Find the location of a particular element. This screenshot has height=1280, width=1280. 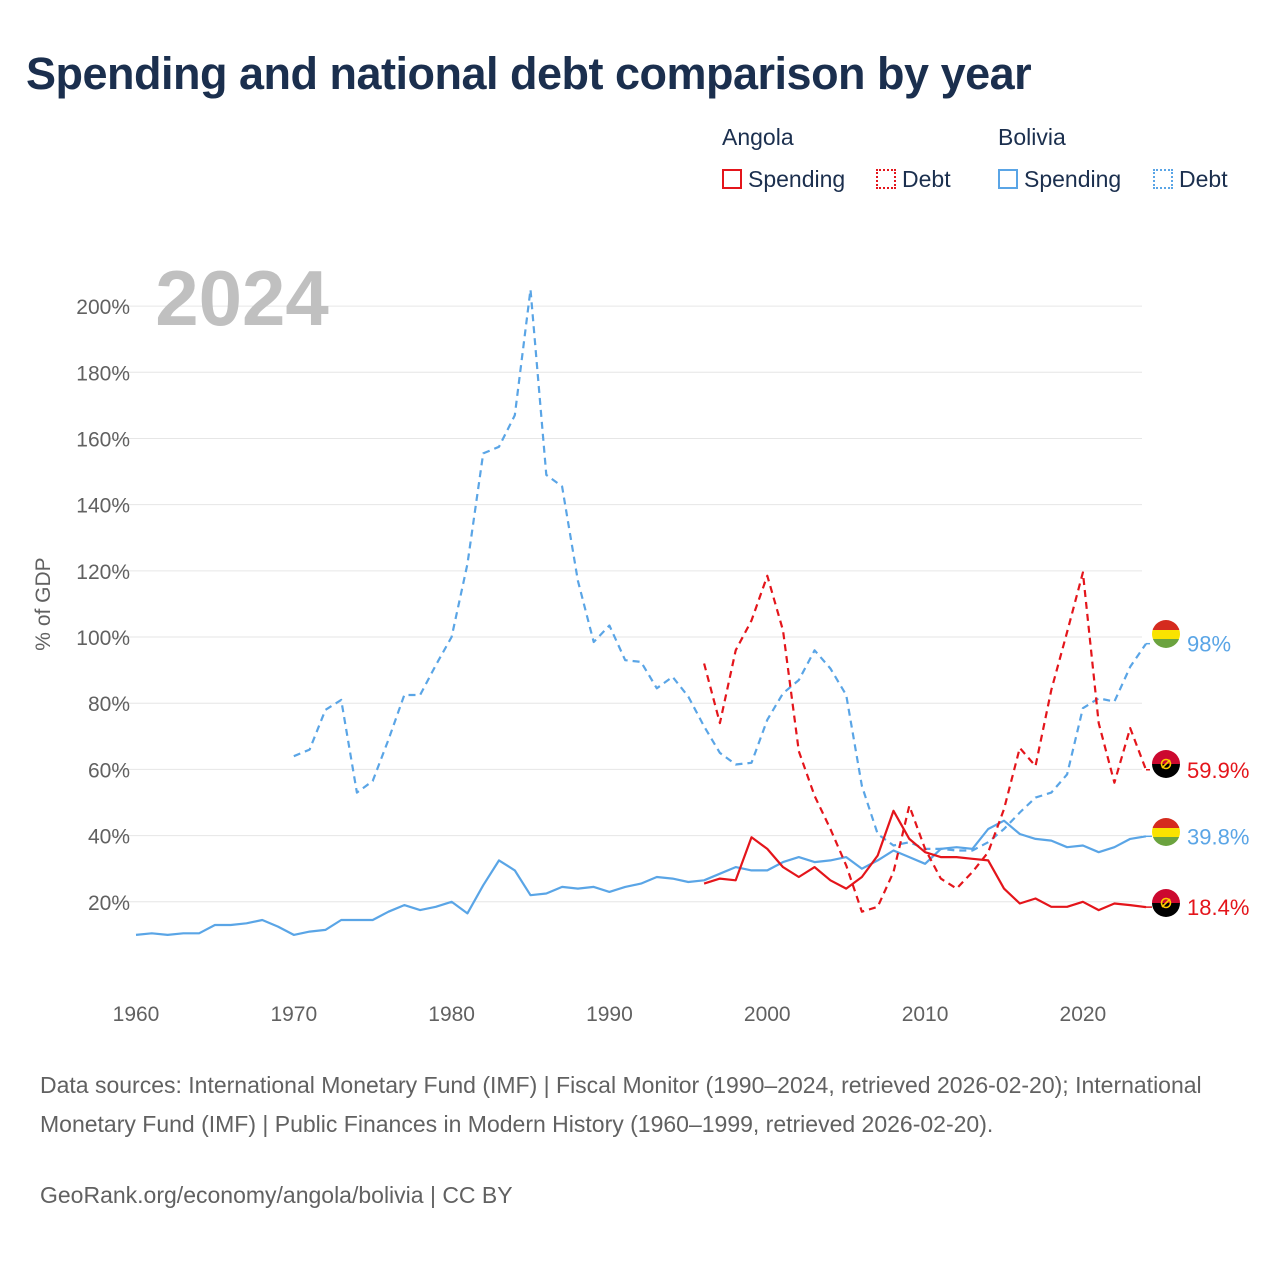

y-tick-label: 200% is located at coordinates (103, 307).